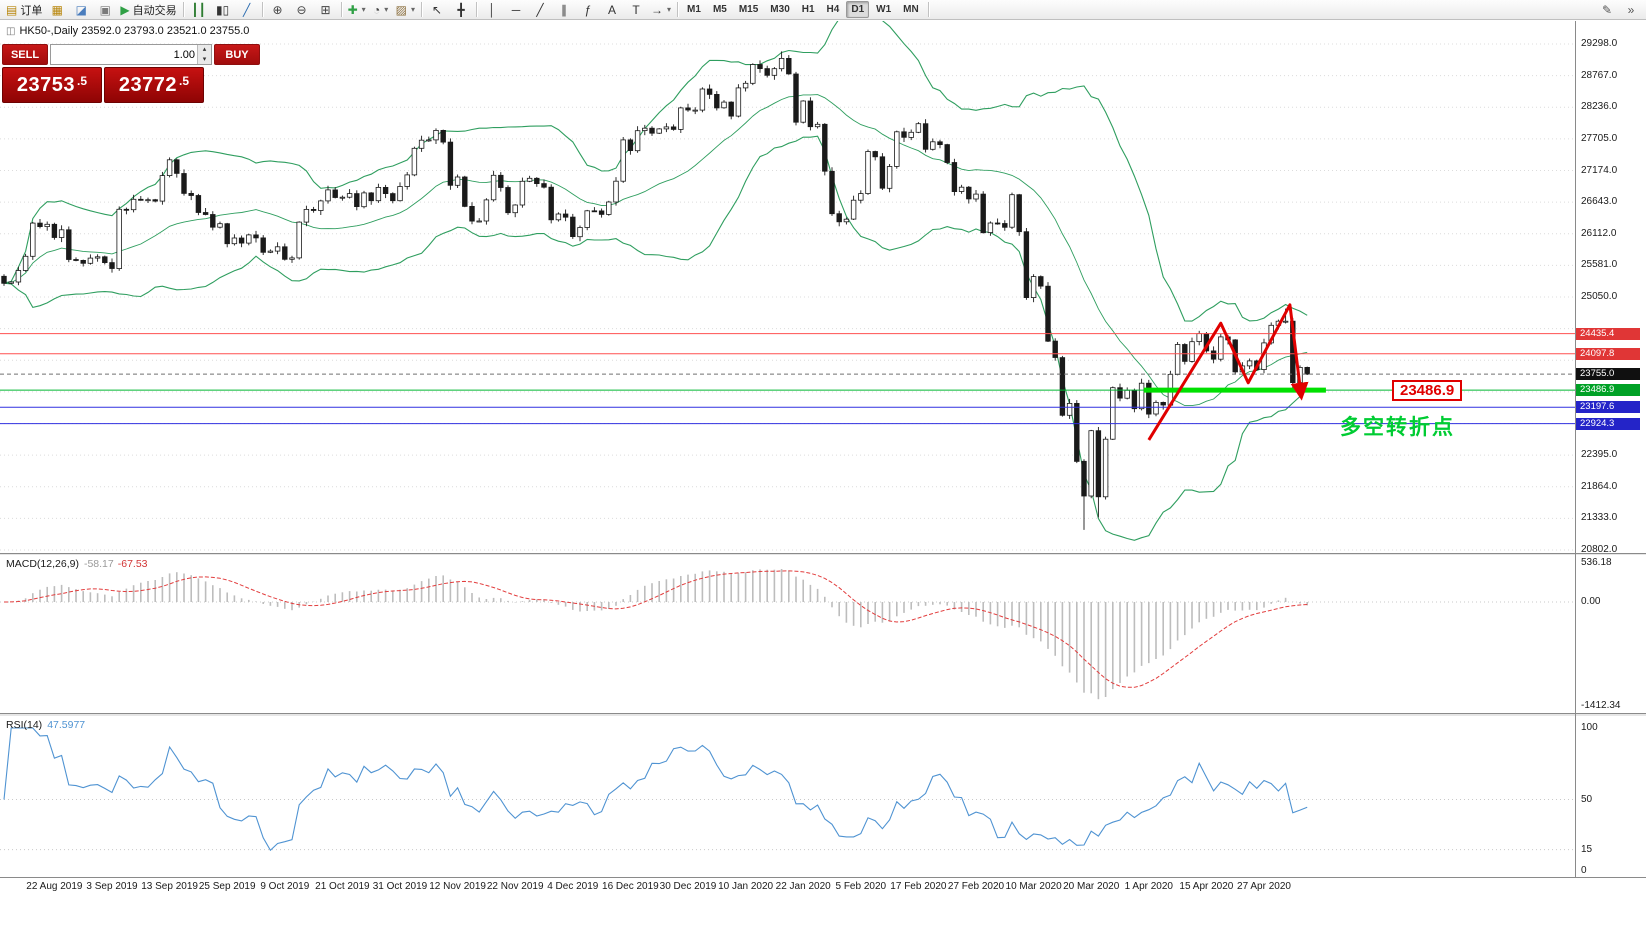 This screenshot has width=1646, height=947. Describe the element at coordinates (1584, 870) in the screenshot. I see `rsi-axis-tick: 0` at that location.